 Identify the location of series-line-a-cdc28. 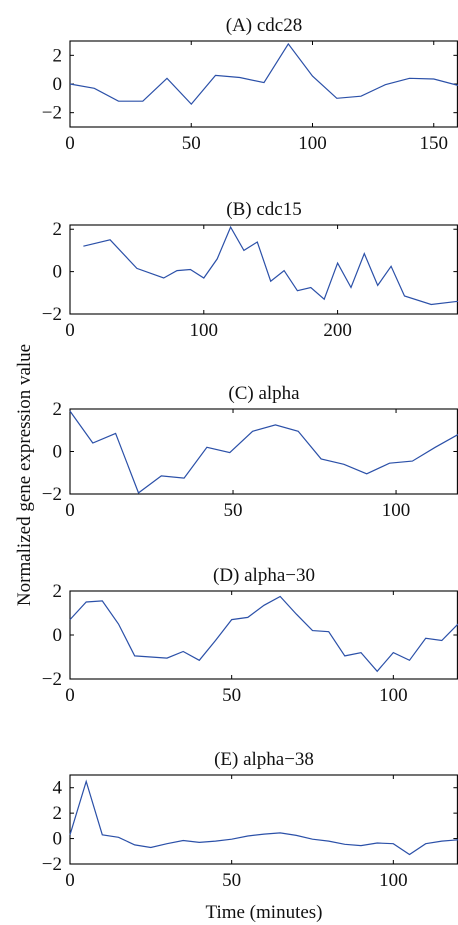
(263, 74).